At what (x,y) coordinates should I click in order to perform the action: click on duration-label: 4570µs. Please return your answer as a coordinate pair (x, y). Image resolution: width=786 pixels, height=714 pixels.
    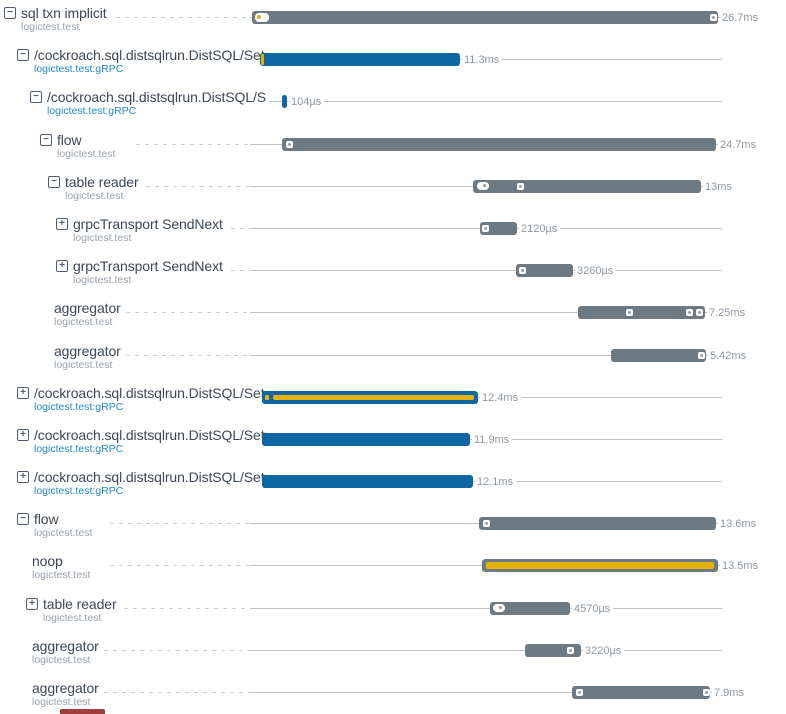
    Looking at the image, I should click on (593, 609).